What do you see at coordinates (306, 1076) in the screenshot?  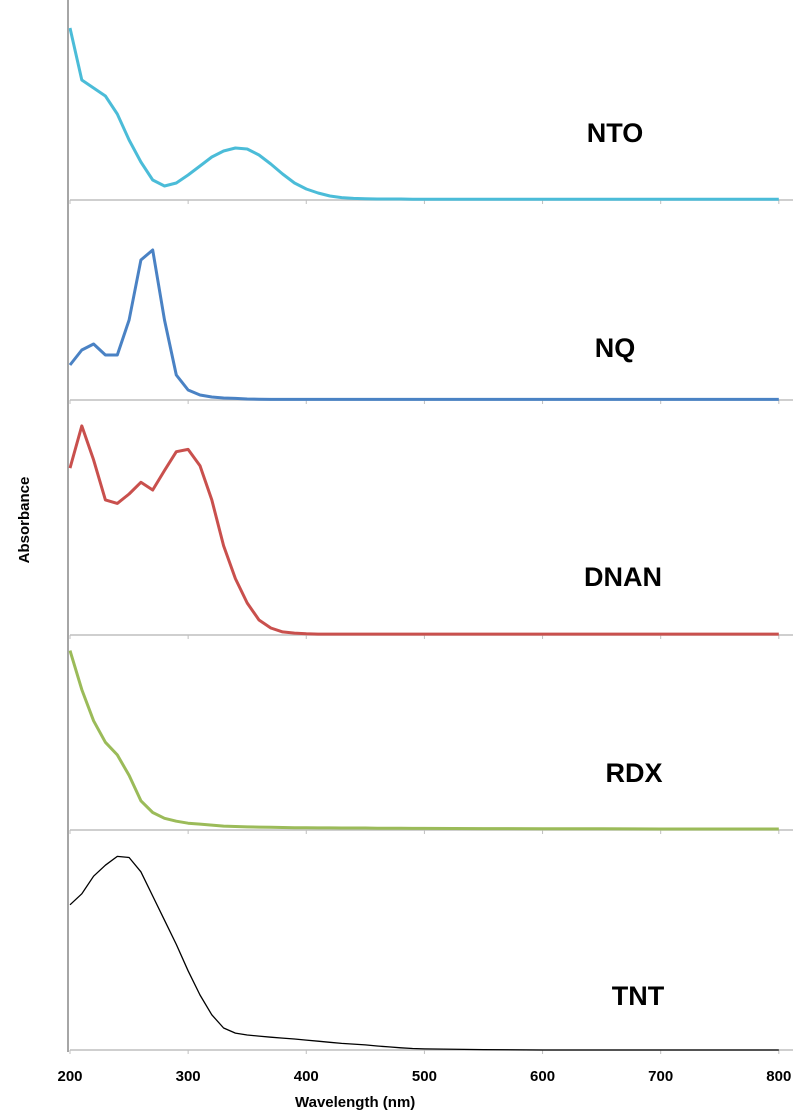 I see `x-tick-label: 400` at bounding box center [306, 1076].